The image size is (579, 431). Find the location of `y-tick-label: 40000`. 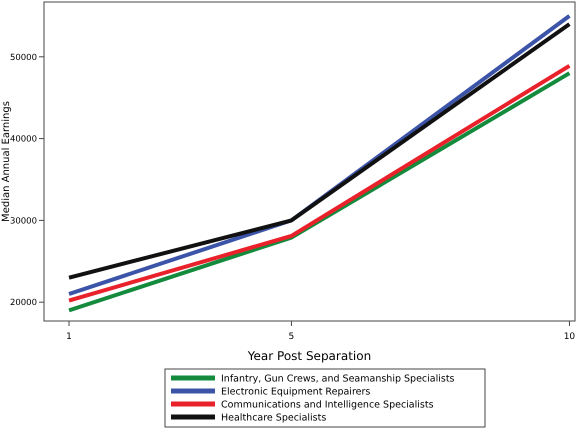

y-tick-label: 40000 is located at coordinates (23, 139).